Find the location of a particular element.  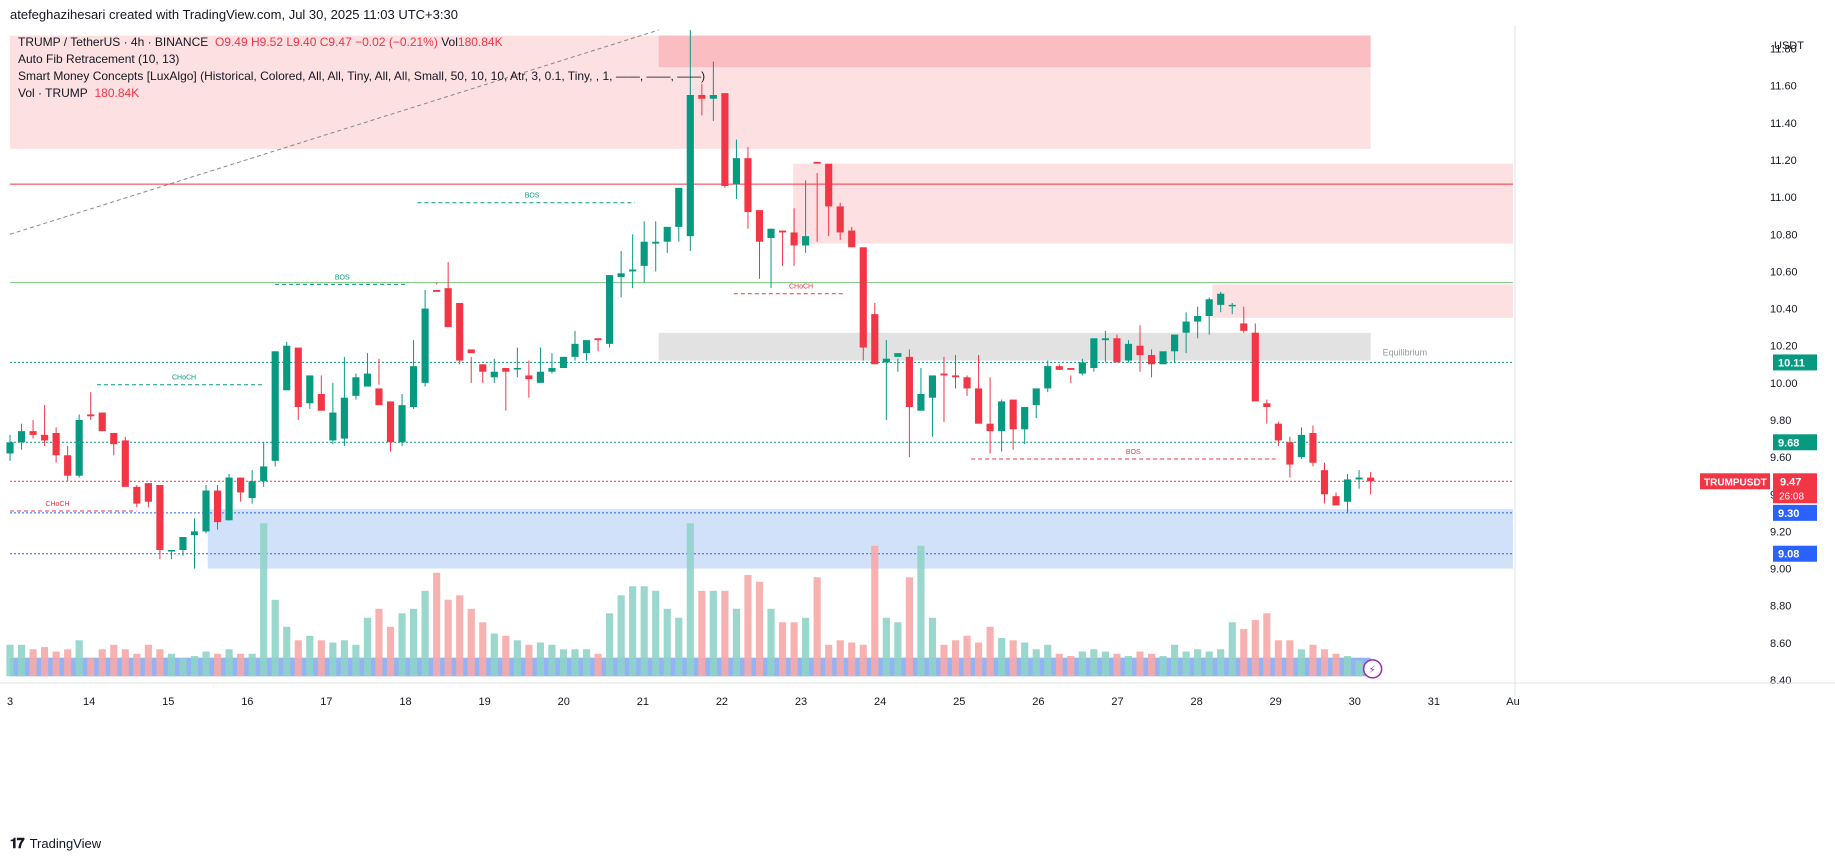

volume-indicator-row: Vol · TRUMP 180.84K is located at coordinates (361, 93).